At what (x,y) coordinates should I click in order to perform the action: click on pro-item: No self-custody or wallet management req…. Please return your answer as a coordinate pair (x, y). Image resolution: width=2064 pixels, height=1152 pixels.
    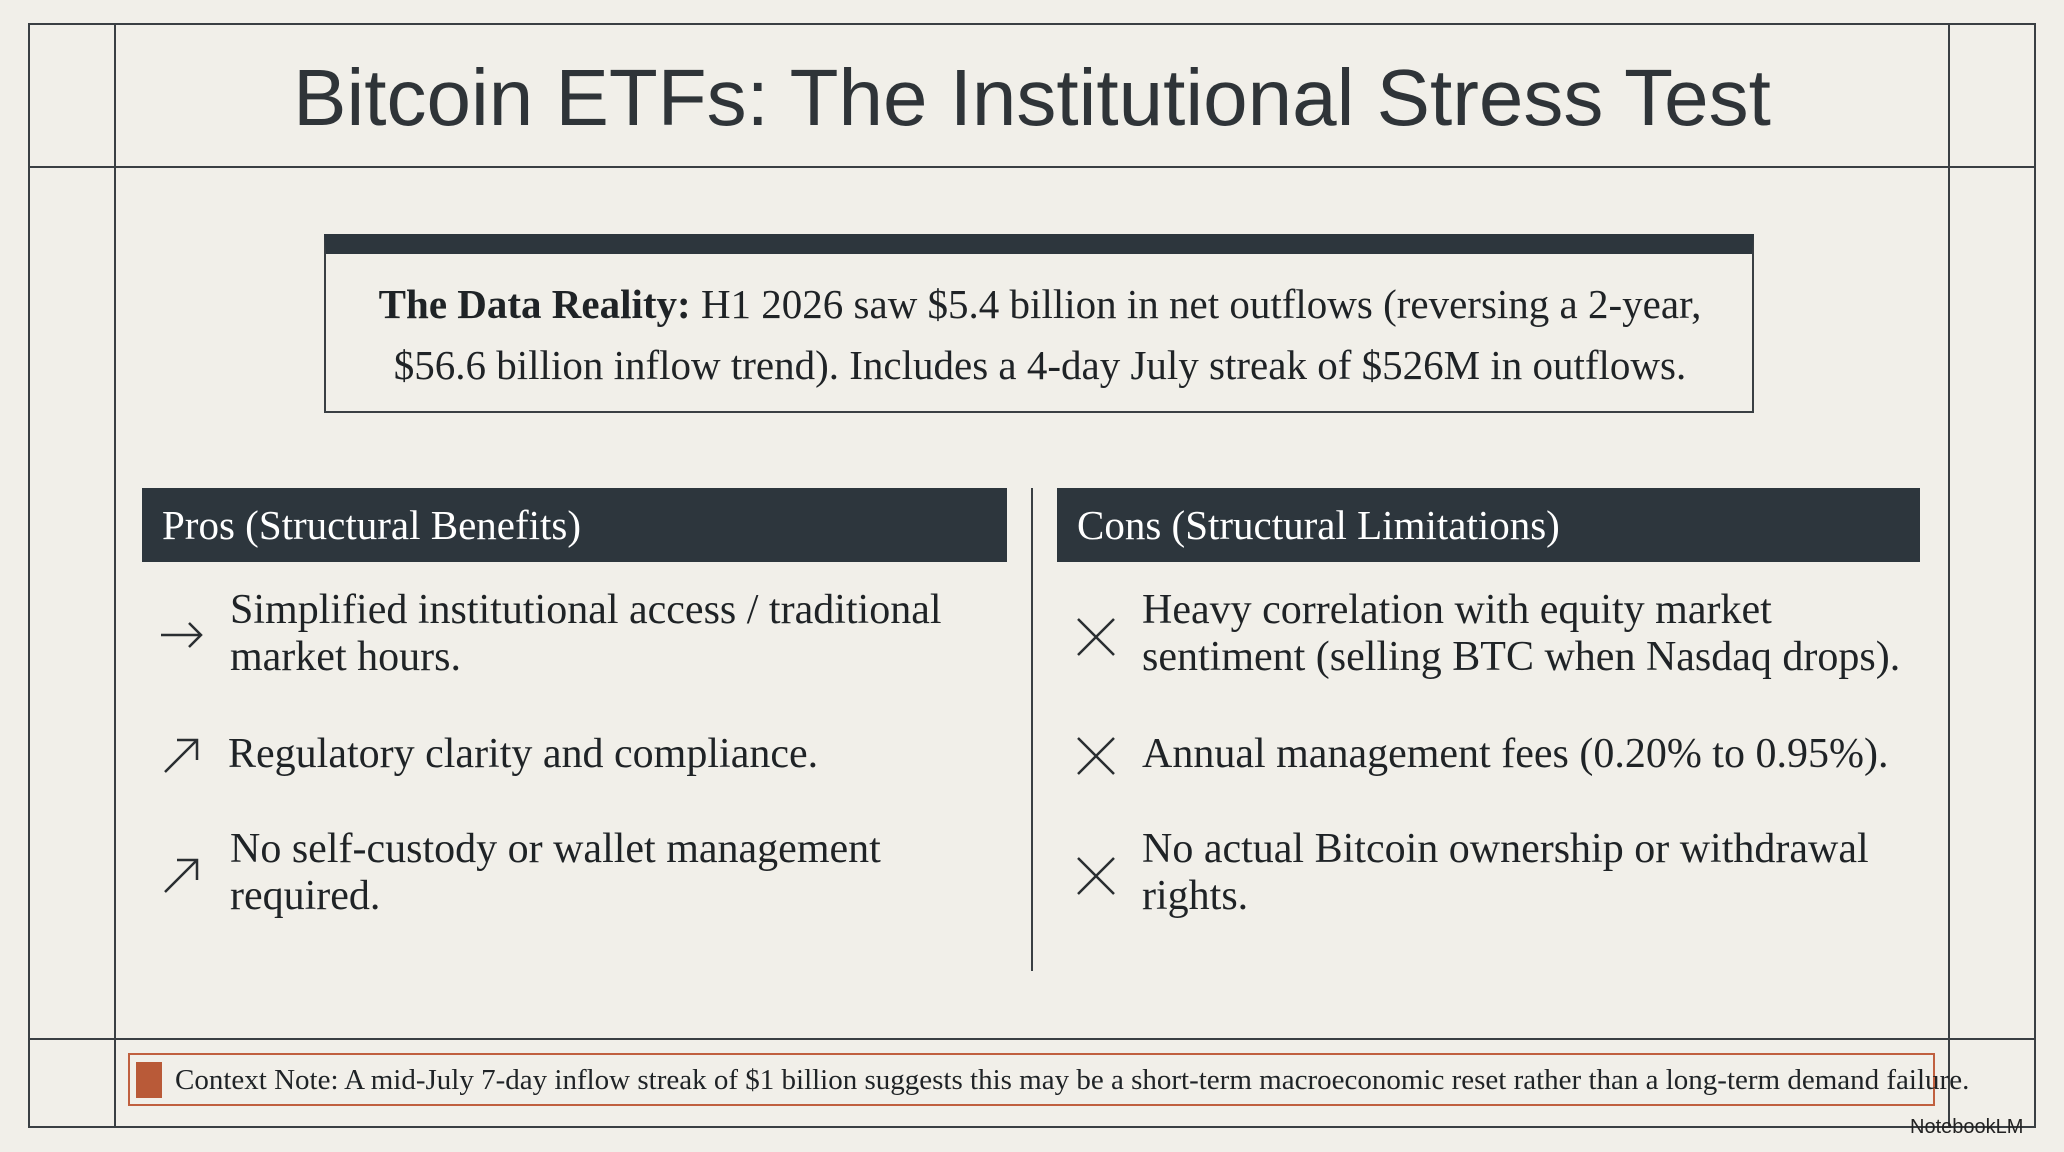
    Looking at the image, I should click on (555, 872).